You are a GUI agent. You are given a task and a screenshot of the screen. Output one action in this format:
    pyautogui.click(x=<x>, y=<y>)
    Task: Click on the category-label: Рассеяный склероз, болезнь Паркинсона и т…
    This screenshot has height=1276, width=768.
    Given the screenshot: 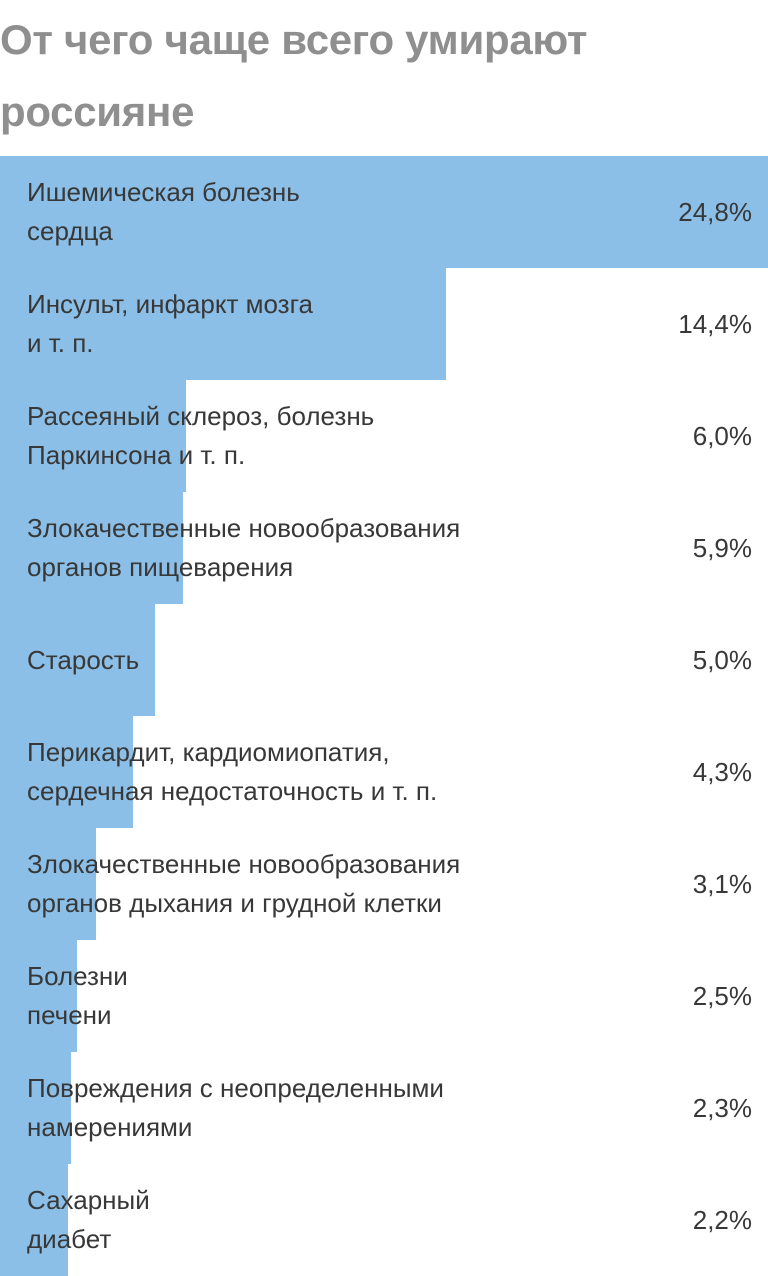 What is the action you would take?
    pyautogui.click(x=307, y=436)
    